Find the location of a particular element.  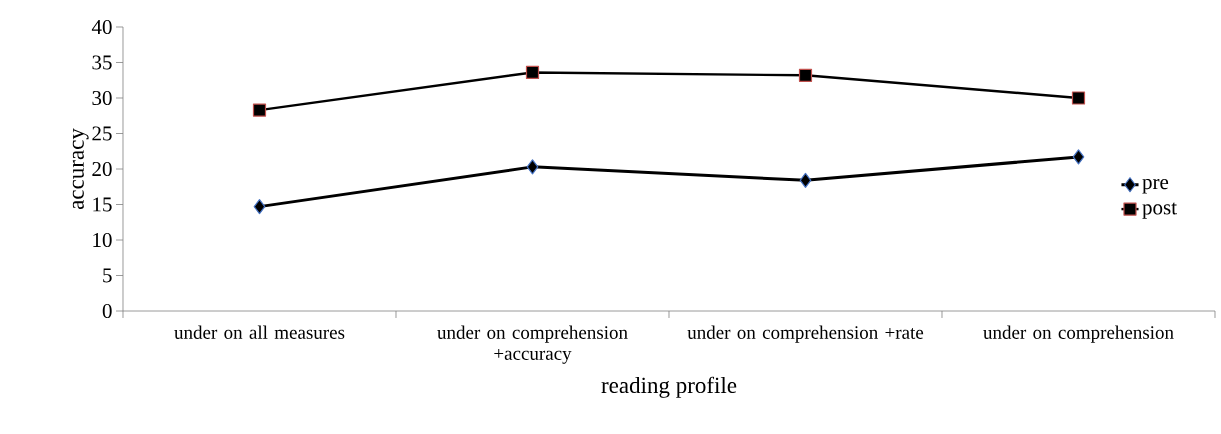

x-tick-label: under on comprehension +accuracy is located at coordinates (532, 344).